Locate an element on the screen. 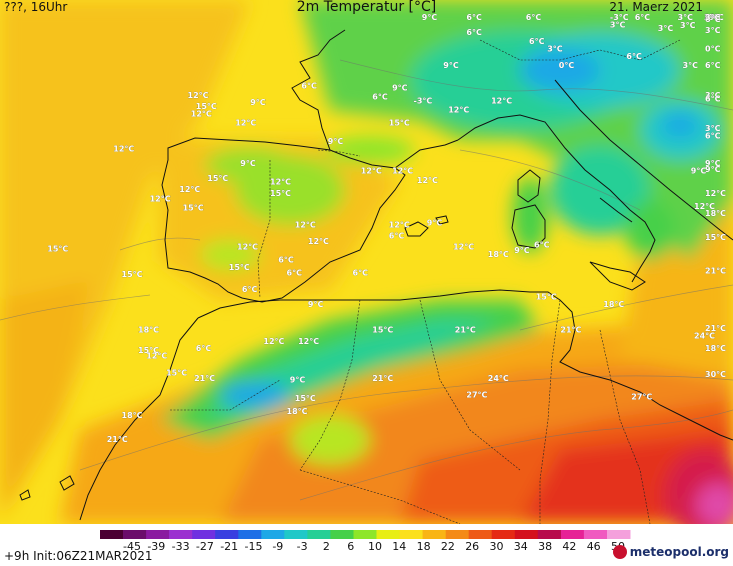 This screenshot has height=566, width=733. brand-mark-icon is located at coordinates (619, 552).